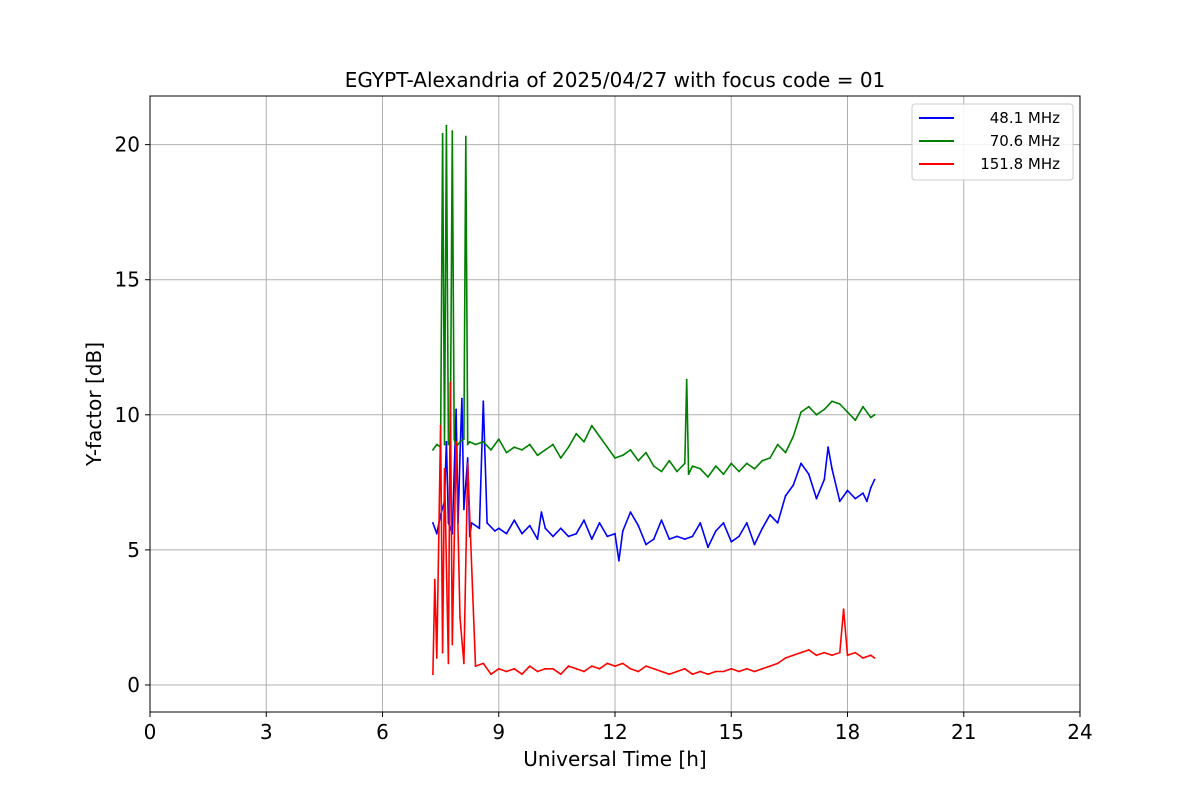 This screenshot has height=800, width=1200. I want to click on legend-box, so click(992, 142).